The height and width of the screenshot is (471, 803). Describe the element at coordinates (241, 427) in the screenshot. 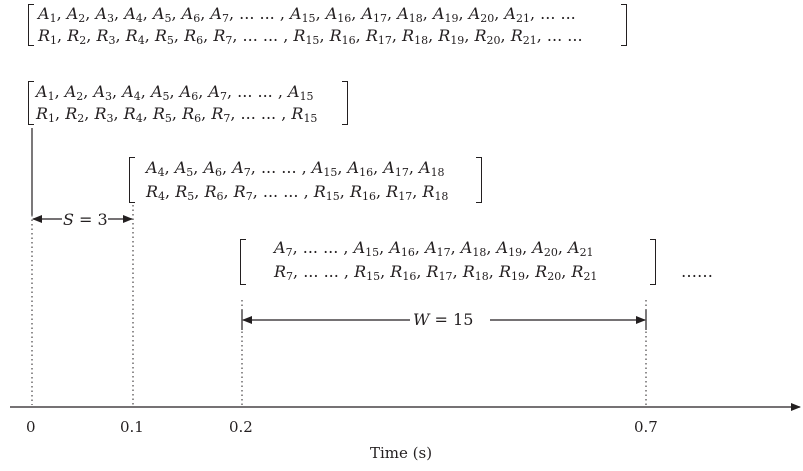

I see `tick-0.2: 0.2` at that location.